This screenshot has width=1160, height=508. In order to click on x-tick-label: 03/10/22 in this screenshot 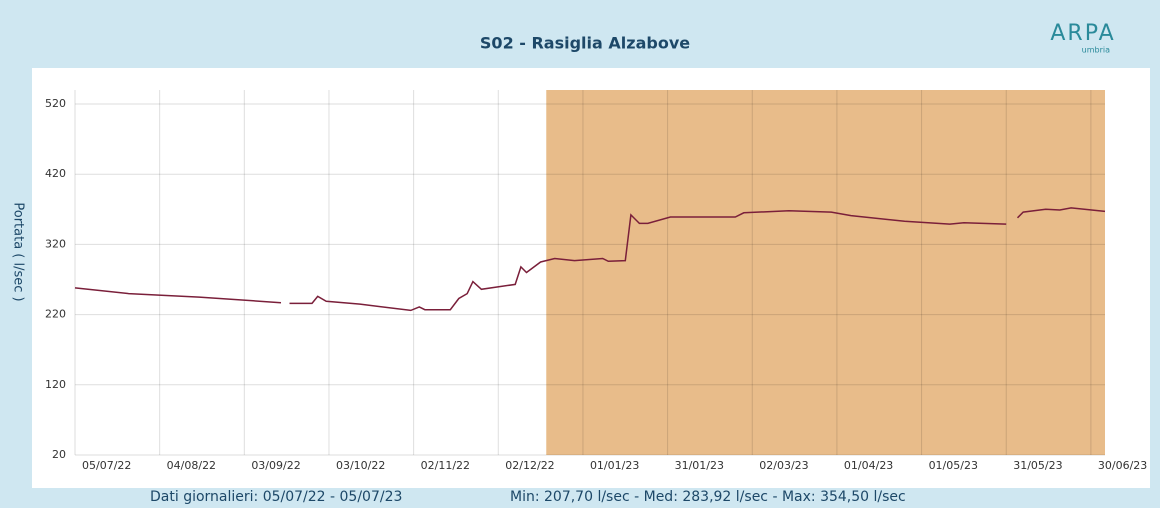, I will do `click(360, 465)`.